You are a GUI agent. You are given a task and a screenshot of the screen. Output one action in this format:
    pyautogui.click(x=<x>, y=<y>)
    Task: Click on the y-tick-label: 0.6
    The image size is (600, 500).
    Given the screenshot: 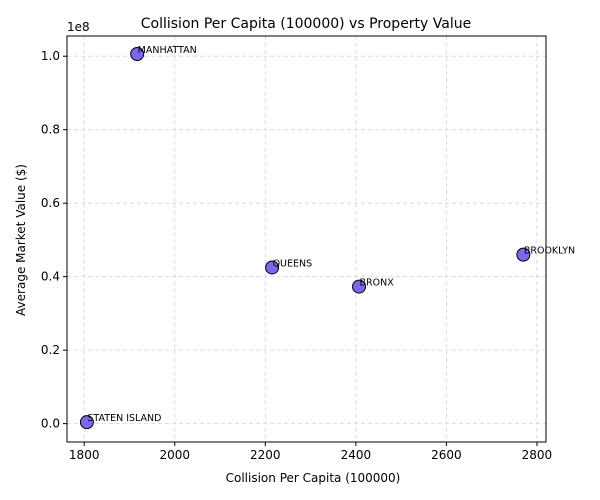 What is the action you would take?
    pyautogui.click(x=50, y=203)
    